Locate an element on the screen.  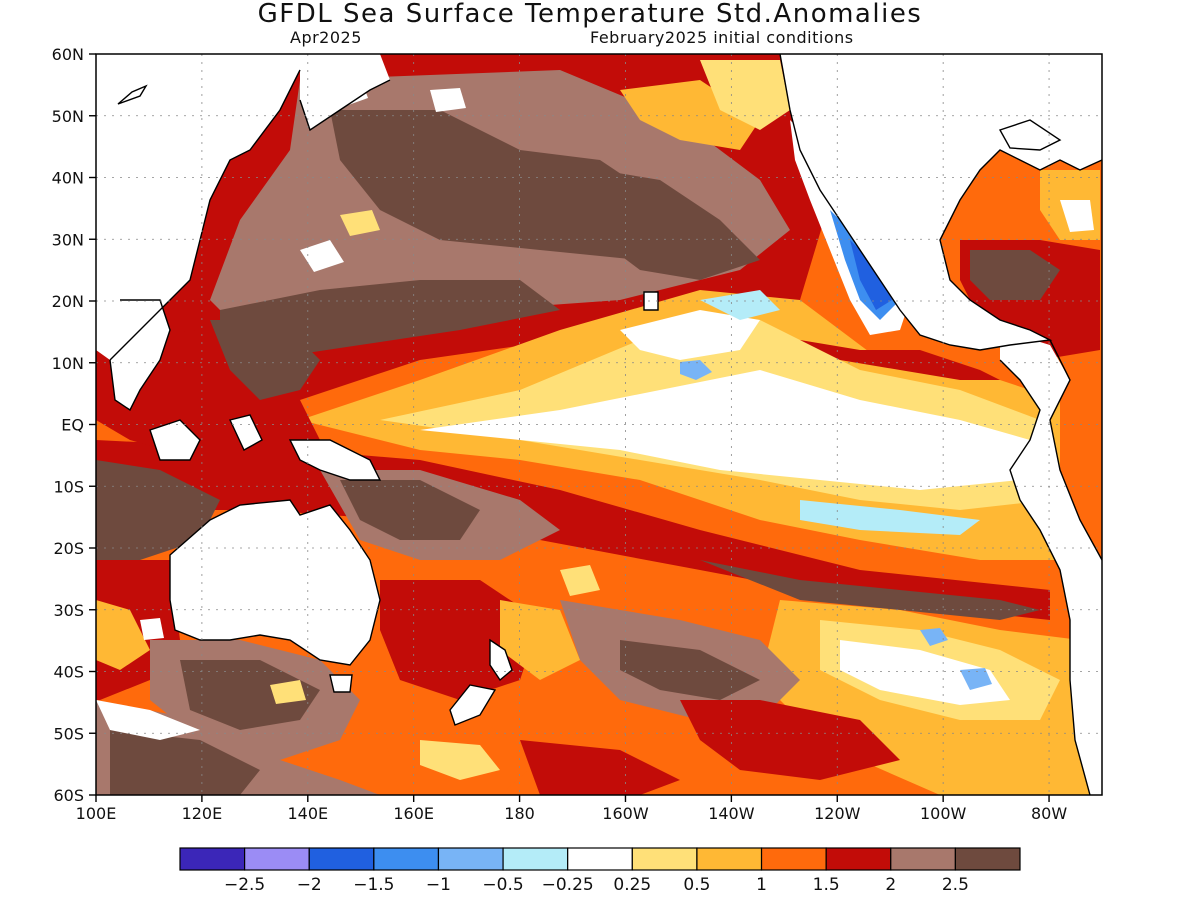
lat-tick-label: 30S is located at coordinates (68, 610).